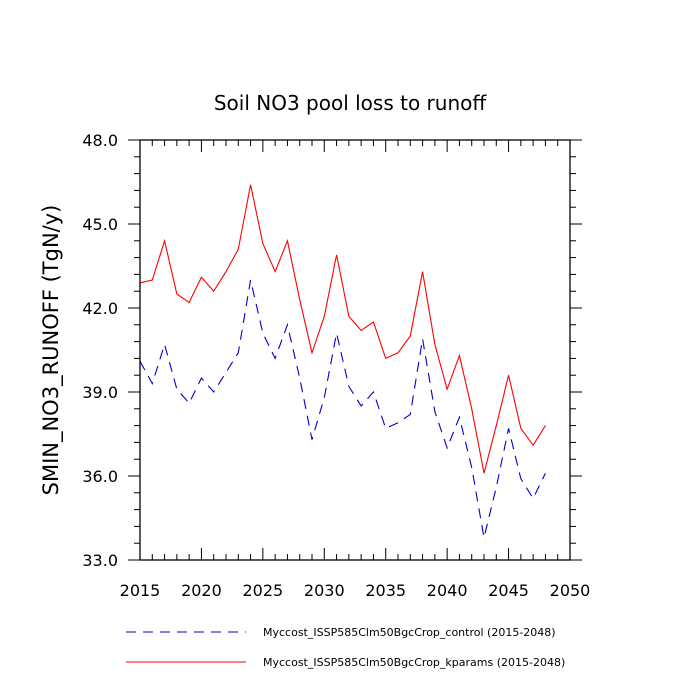 The image size is (700, 700). Describe the element at coordinates (508, 590) in the screenshot. I see `x-tick-label: 2045` at that location.